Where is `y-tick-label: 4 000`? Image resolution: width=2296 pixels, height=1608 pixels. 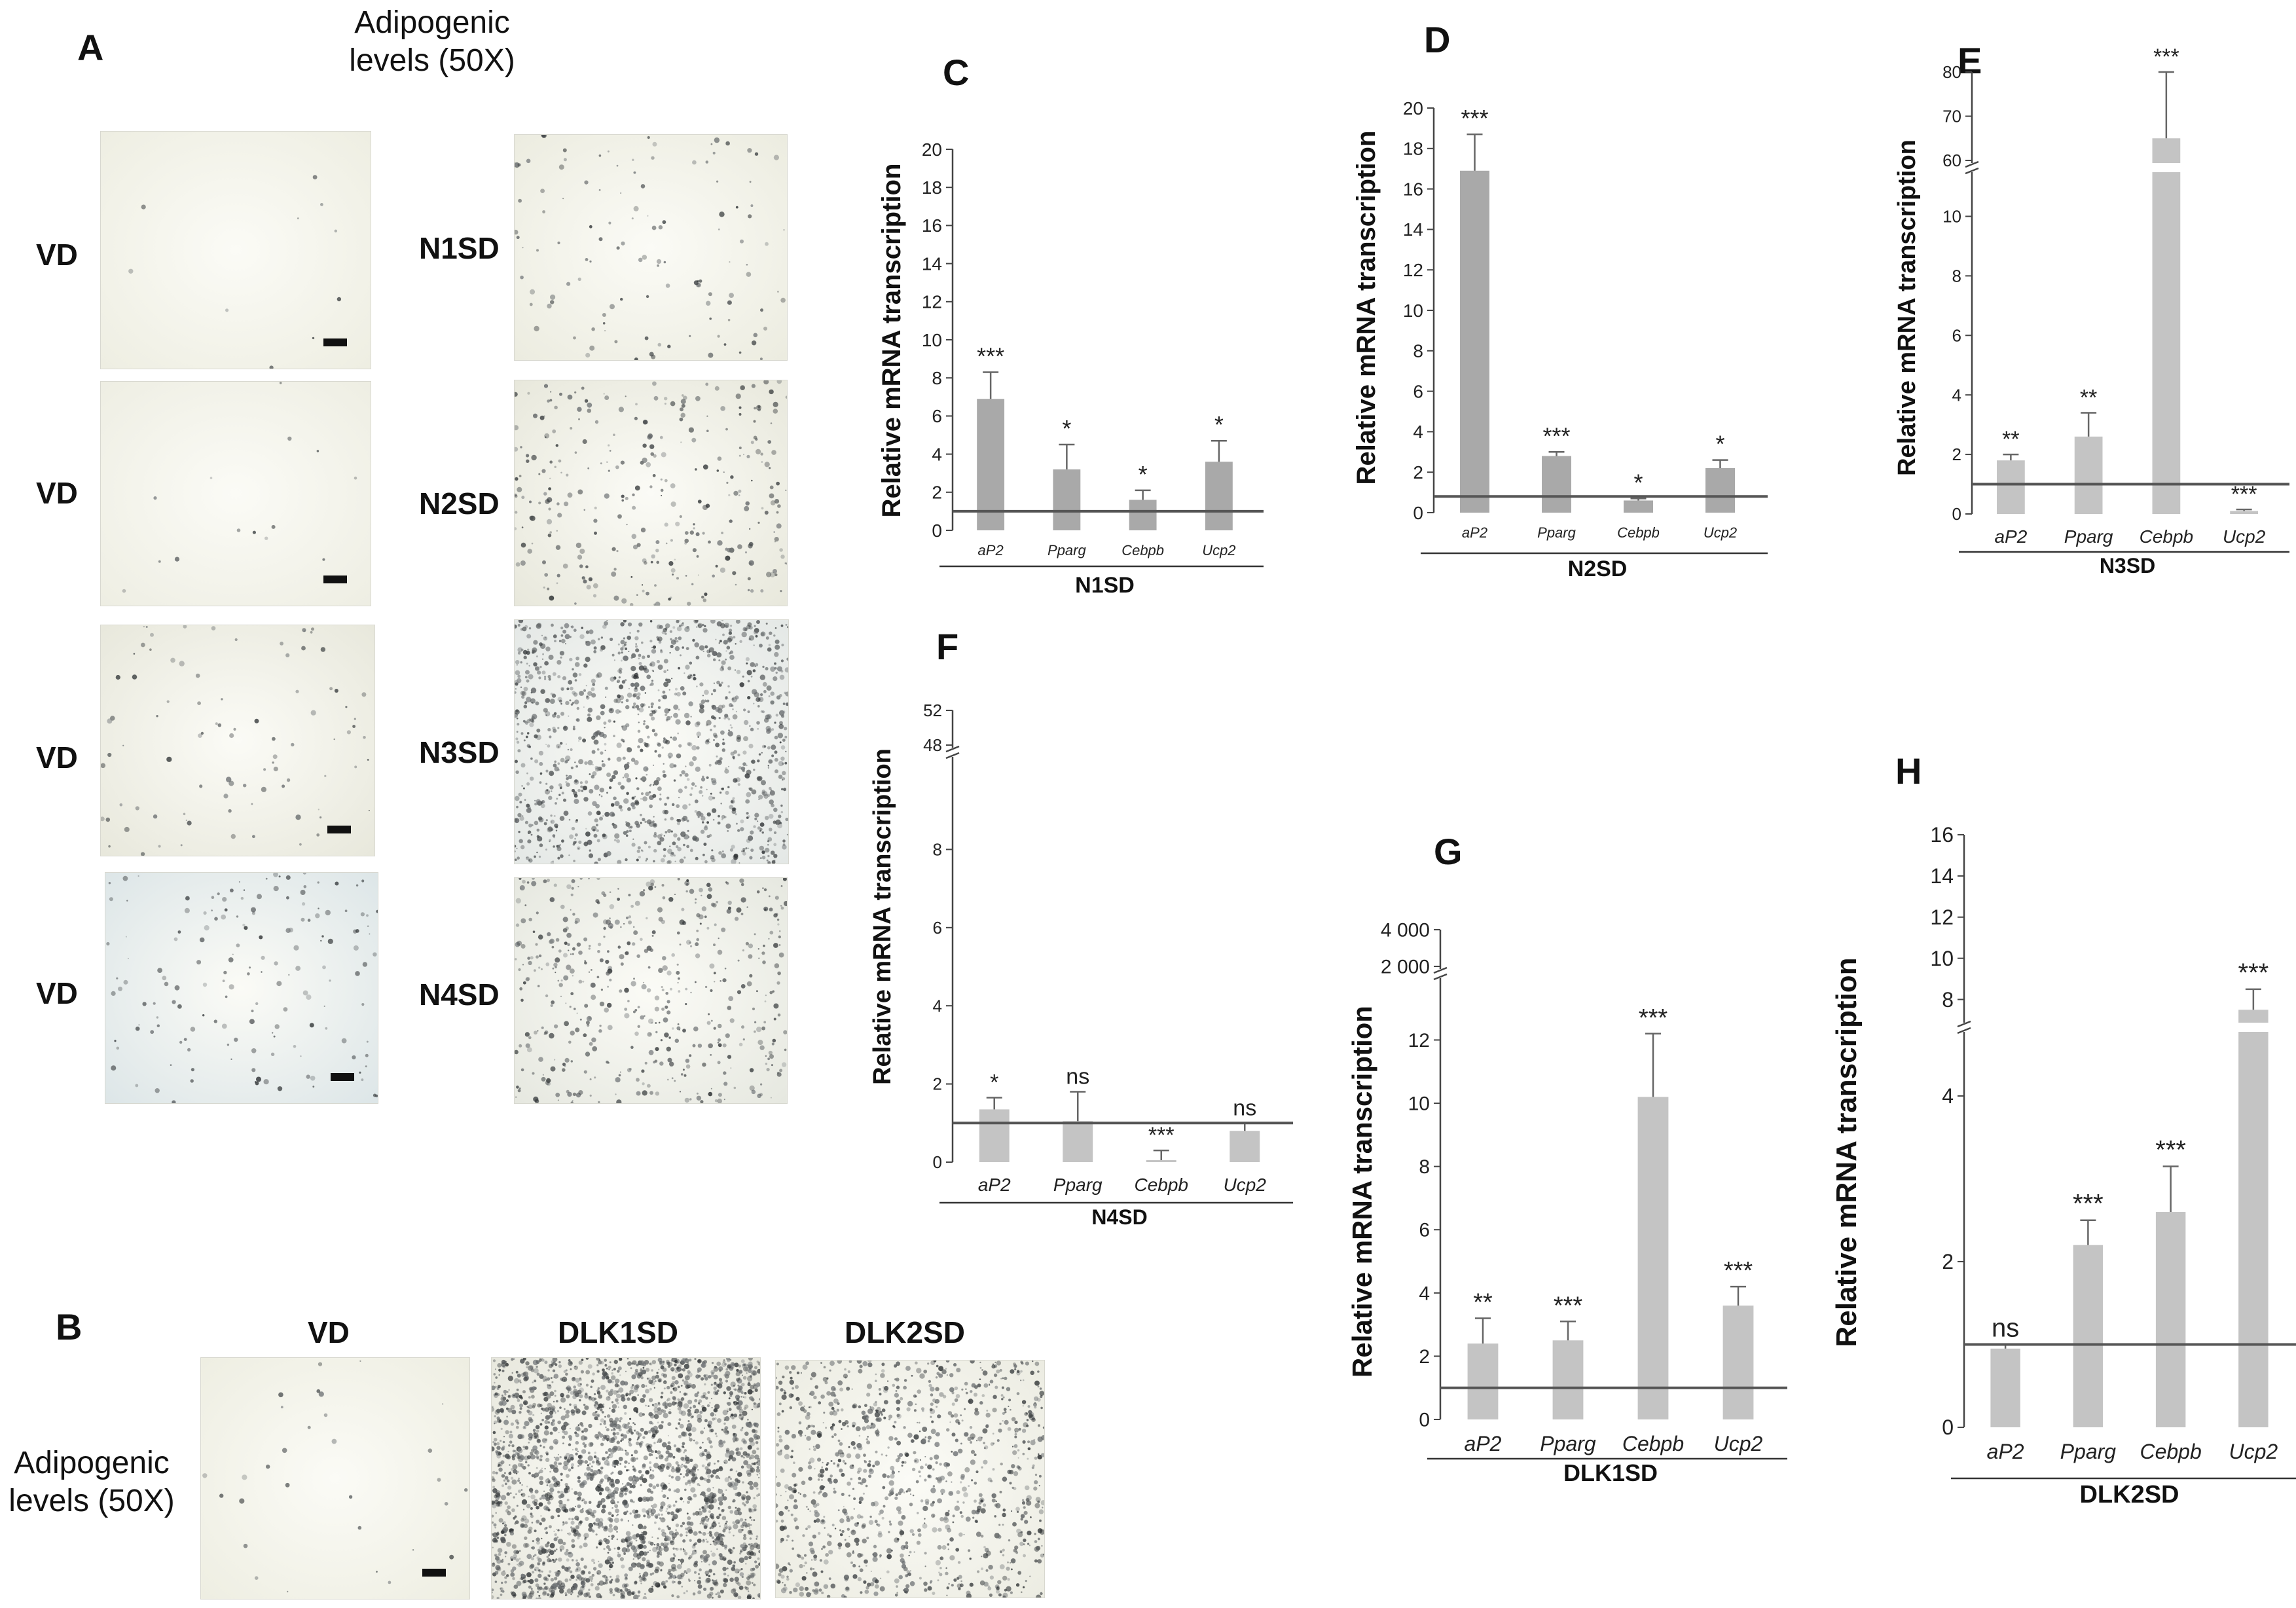
y-tick-label: 4 000 is located at coordinates (1405, 930).